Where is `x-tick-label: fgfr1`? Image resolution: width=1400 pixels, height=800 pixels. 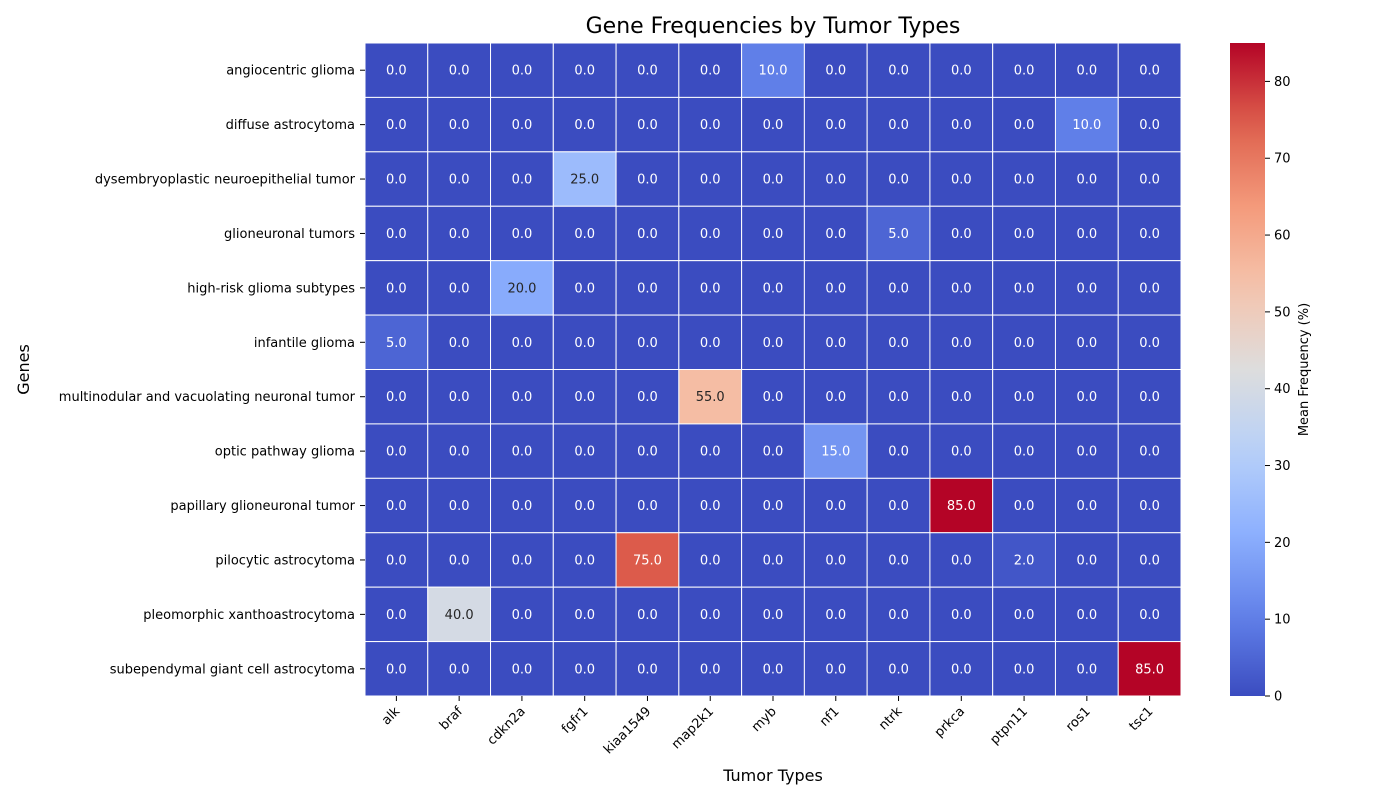 x-tick-label: fgfr1 is located at coordinates (575, 720).